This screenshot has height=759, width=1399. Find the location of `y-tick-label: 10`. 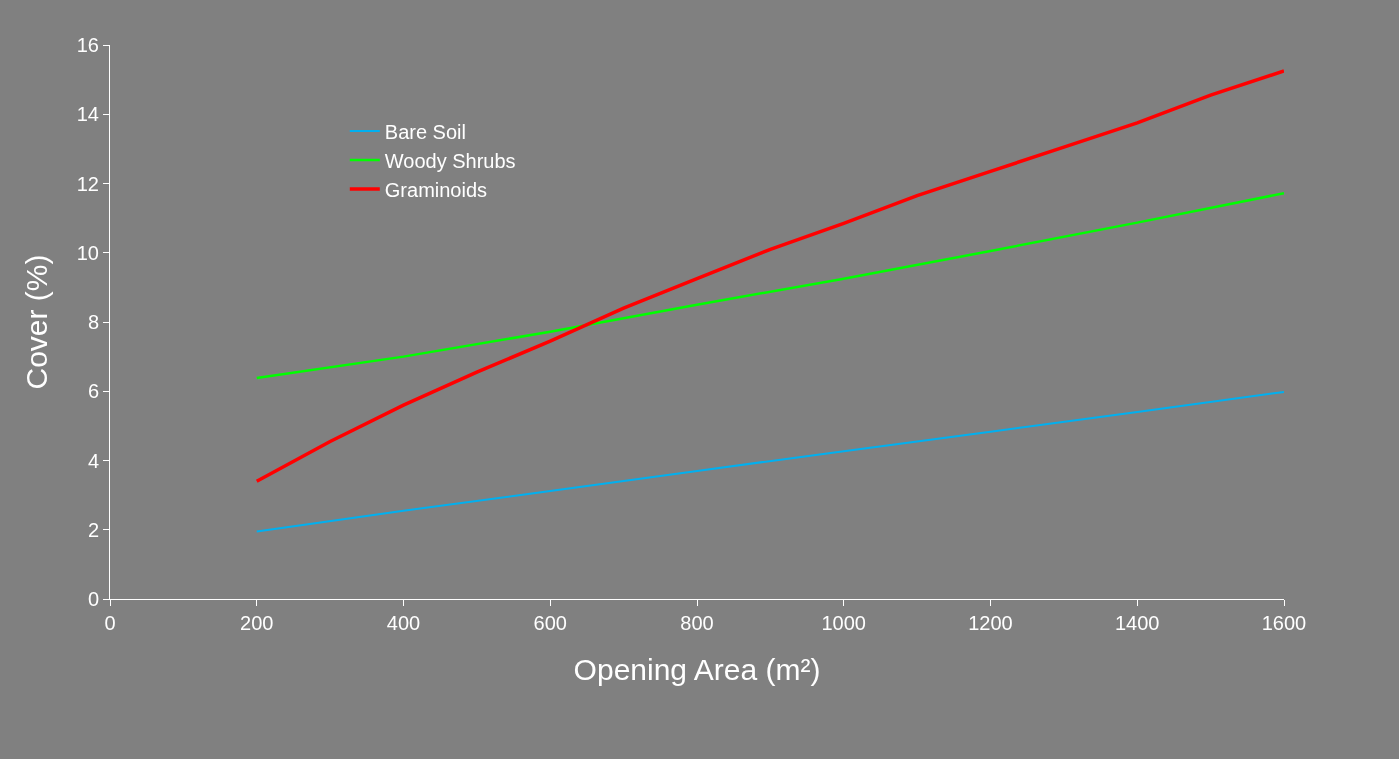

y-tick-label: 10 is located at coordinates (87, 252).